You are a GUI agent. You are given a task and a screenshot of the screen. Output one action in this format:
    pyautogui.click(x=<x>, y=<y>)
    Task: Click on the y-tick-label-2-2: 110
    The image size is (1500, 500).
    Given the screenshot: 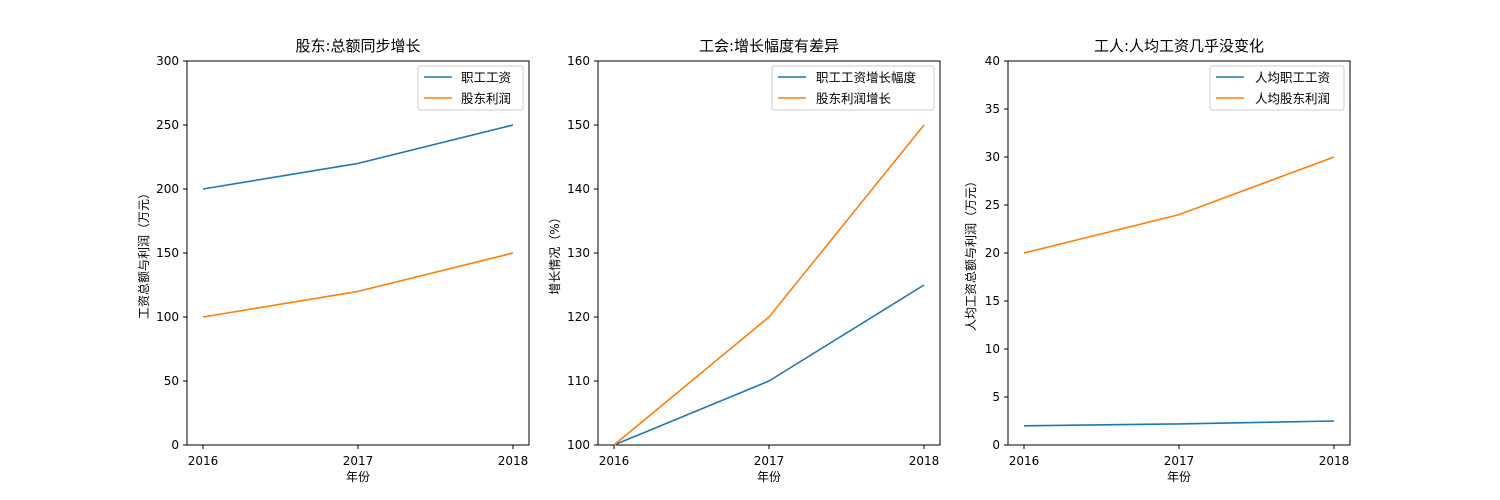 What is the action you would take?
    pyautogui.click(x=578, y=381)
    